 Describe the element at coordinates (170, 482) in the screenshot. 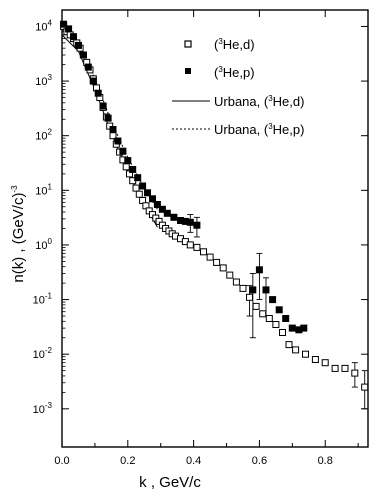

I see `x-axis-title: k , GeV/c` at that location.